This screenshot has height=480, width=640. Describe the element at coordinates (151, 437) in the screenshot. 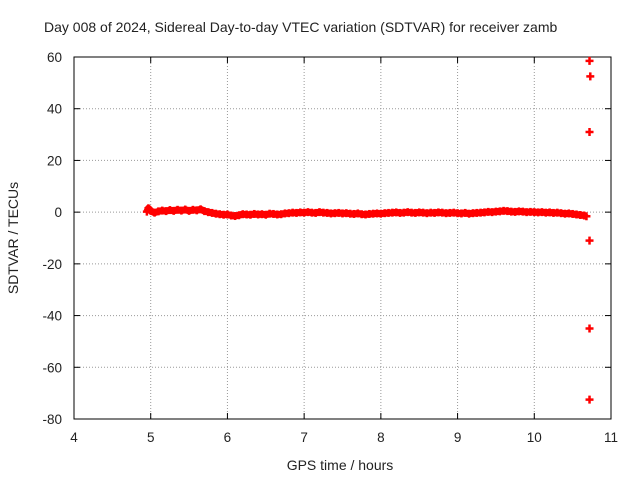

I see `x-tick-label: 5` at that location.